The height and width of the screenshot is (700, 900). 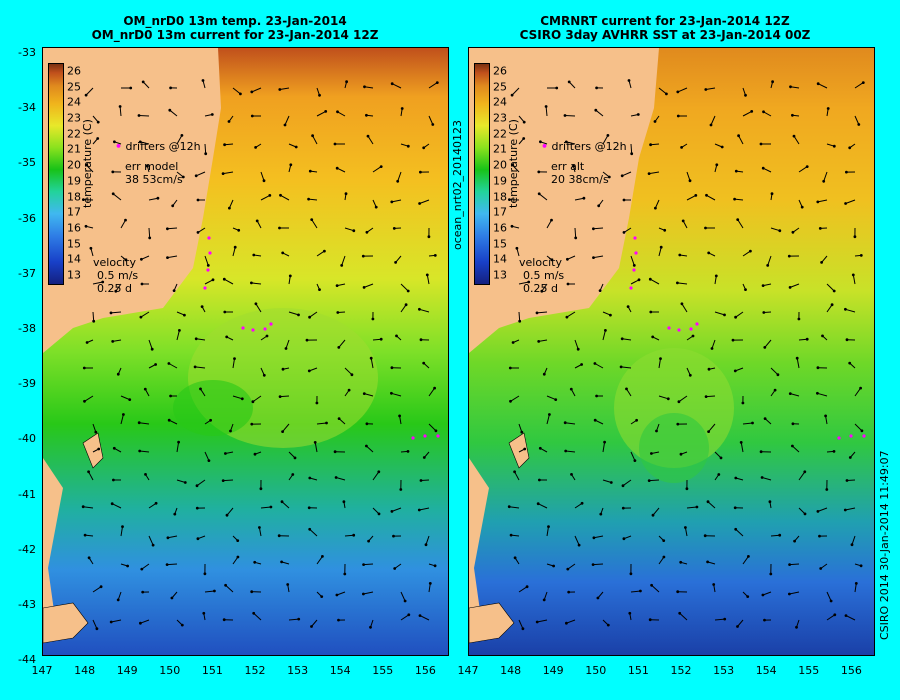 I want to click on longitude-tick-label: 149, so click(x=127, y=670).